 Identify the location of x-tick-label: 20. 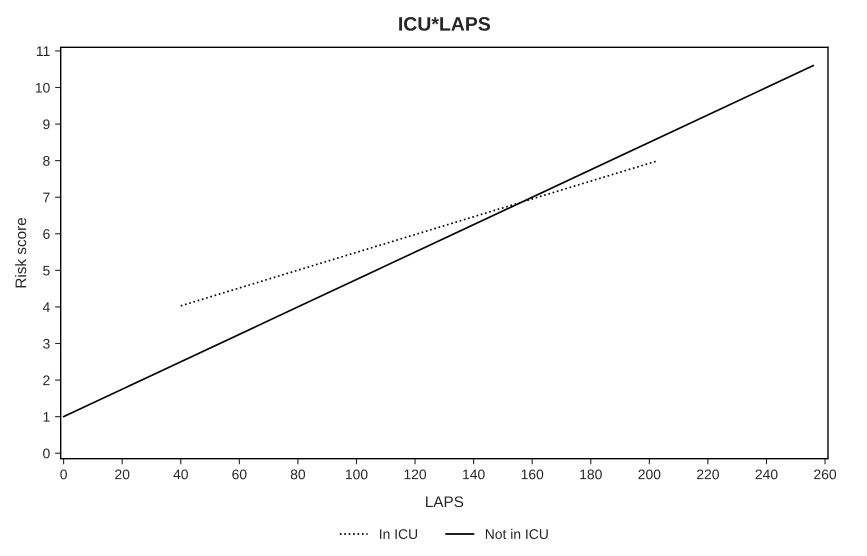
(122, 474).